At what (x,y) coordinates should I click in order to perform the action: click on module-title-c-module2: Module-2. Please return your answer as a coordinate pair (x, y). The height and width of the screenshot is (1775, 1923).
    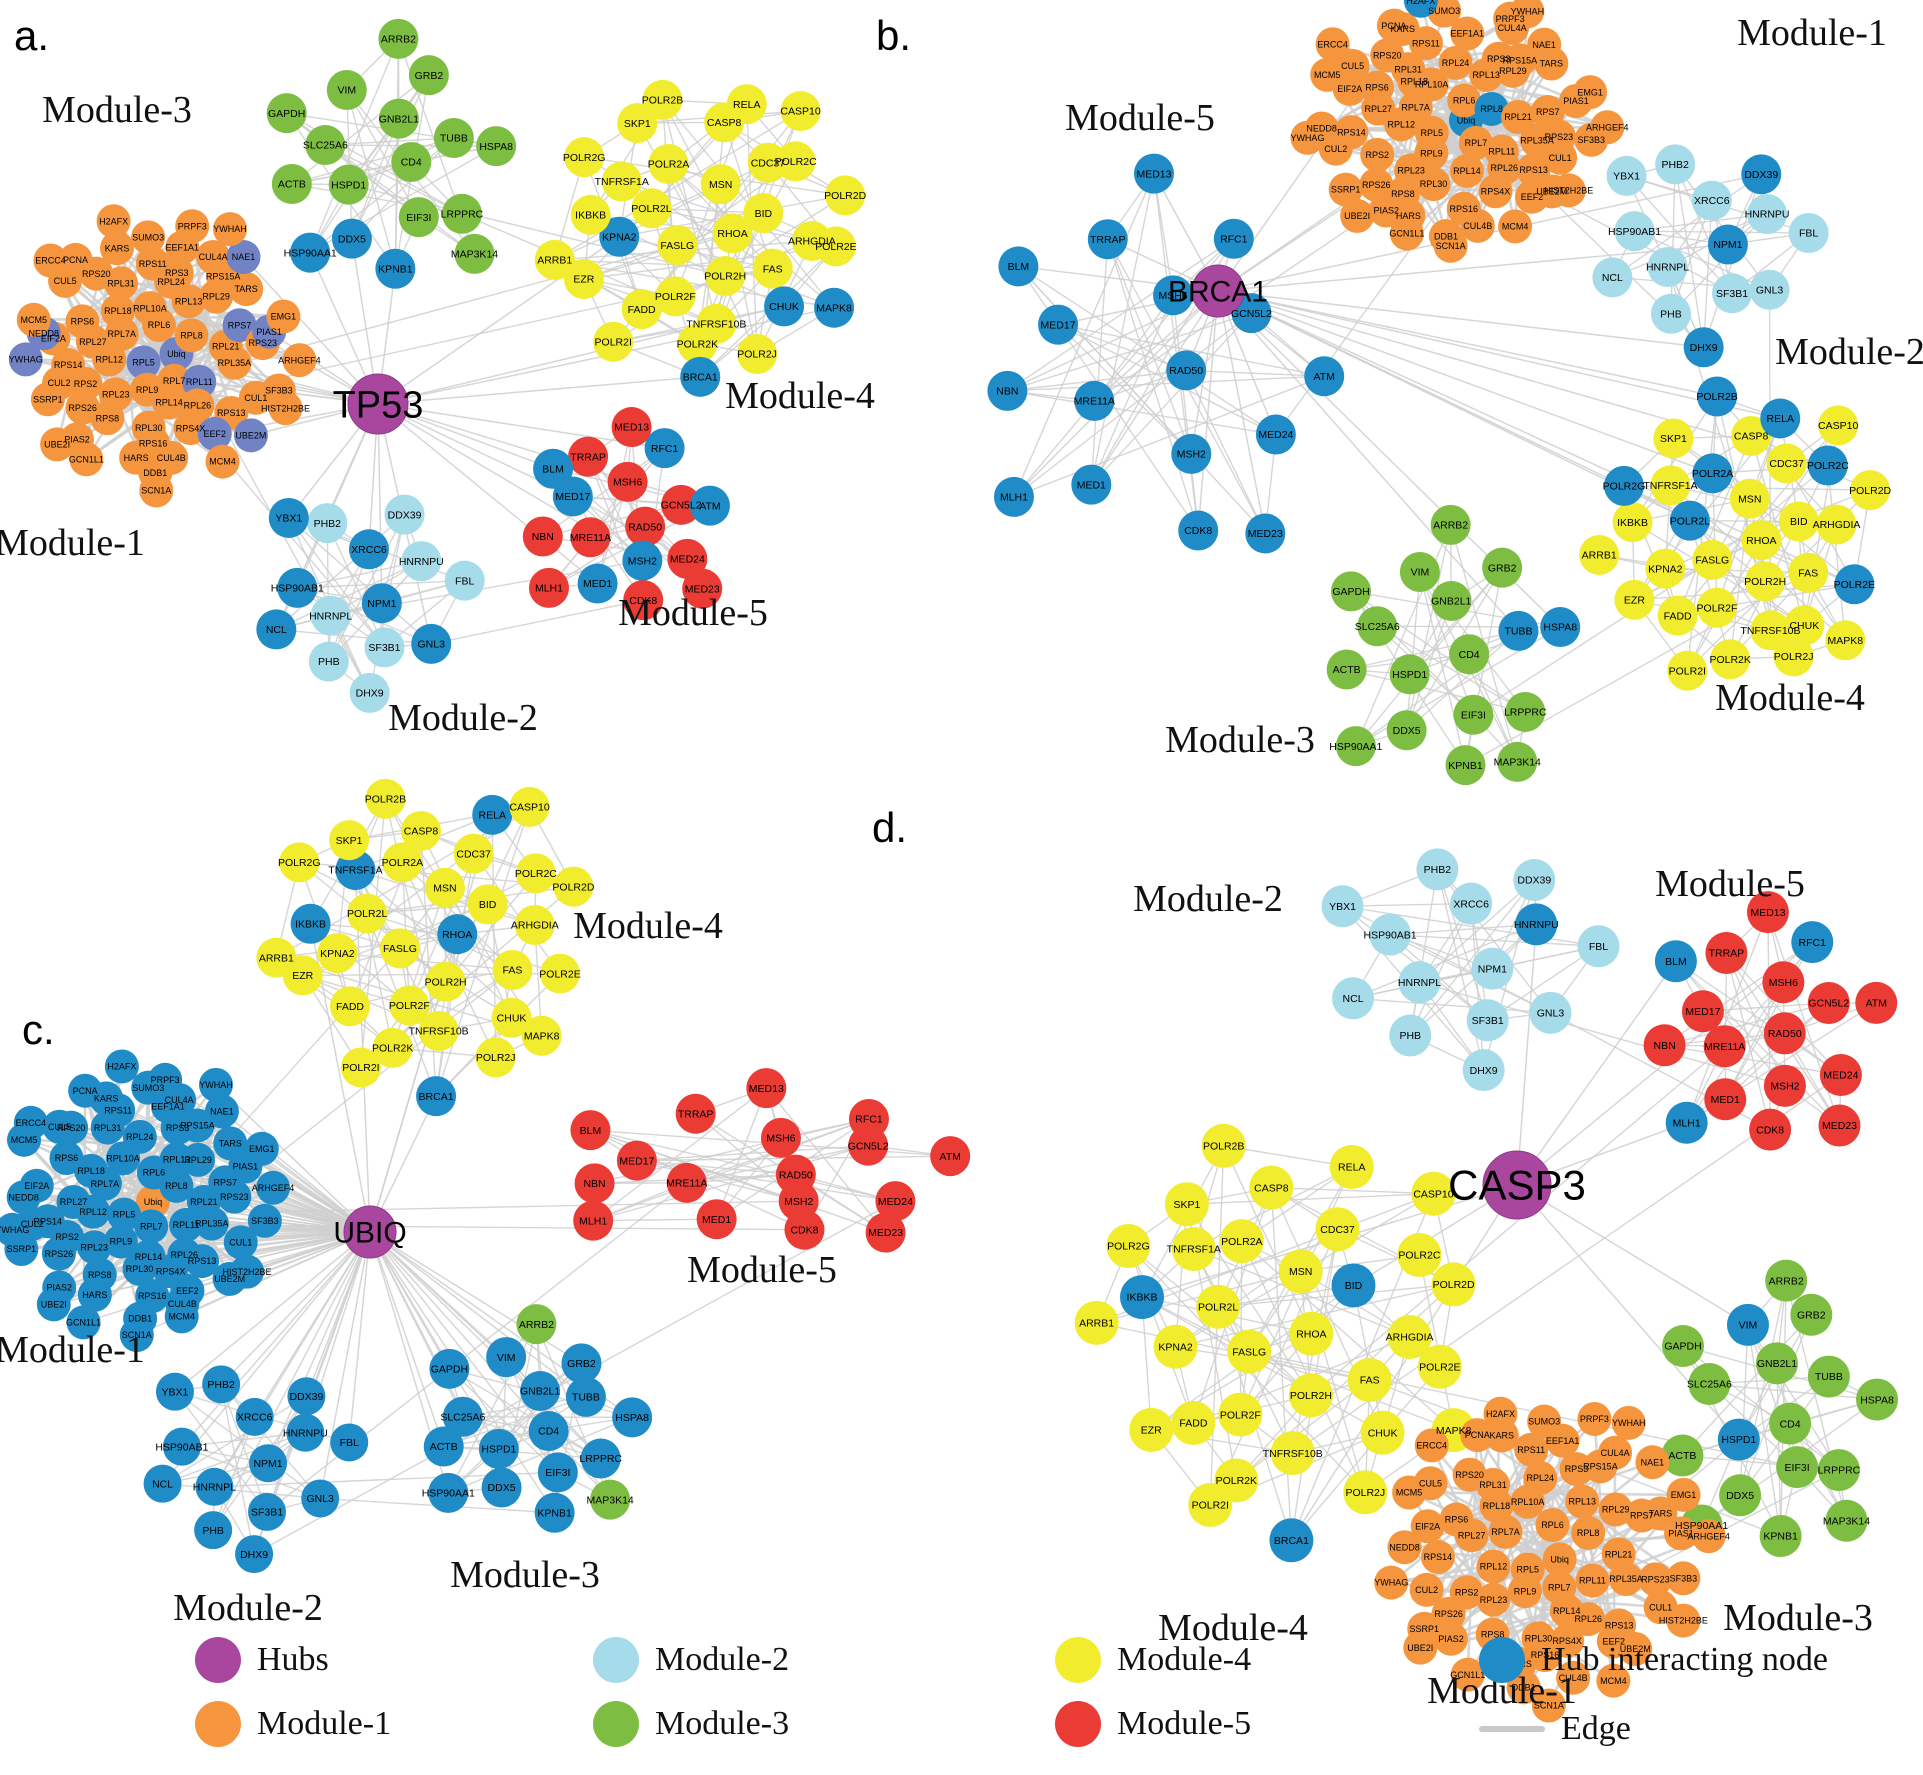
    Looking at the image, I should click on (248, 1608).